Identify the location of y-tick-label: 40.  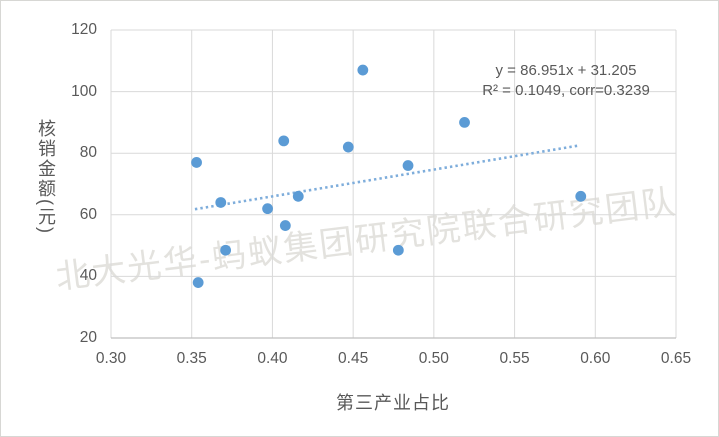
(88, 276).